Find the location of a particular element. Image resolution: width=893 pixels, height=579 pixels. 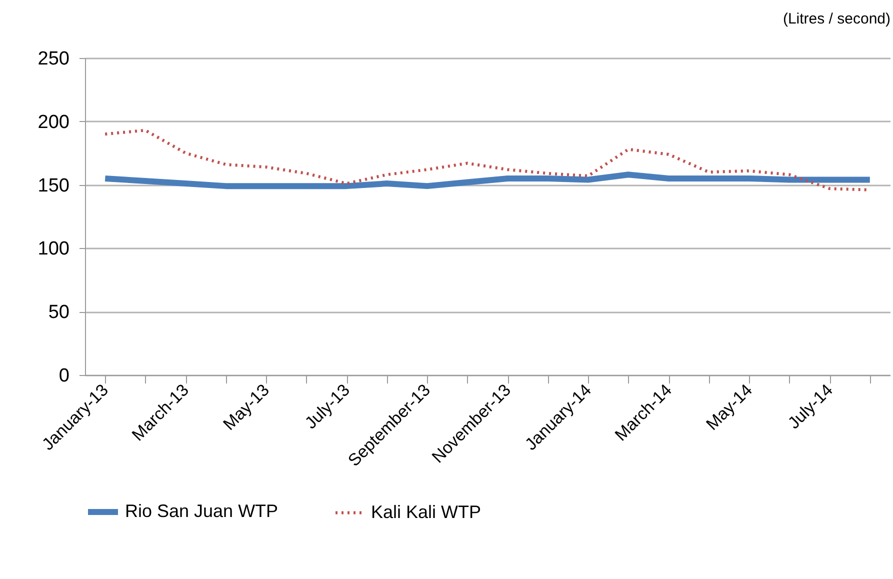

y-tick-label: 0 is located at coordinates (64, 376).